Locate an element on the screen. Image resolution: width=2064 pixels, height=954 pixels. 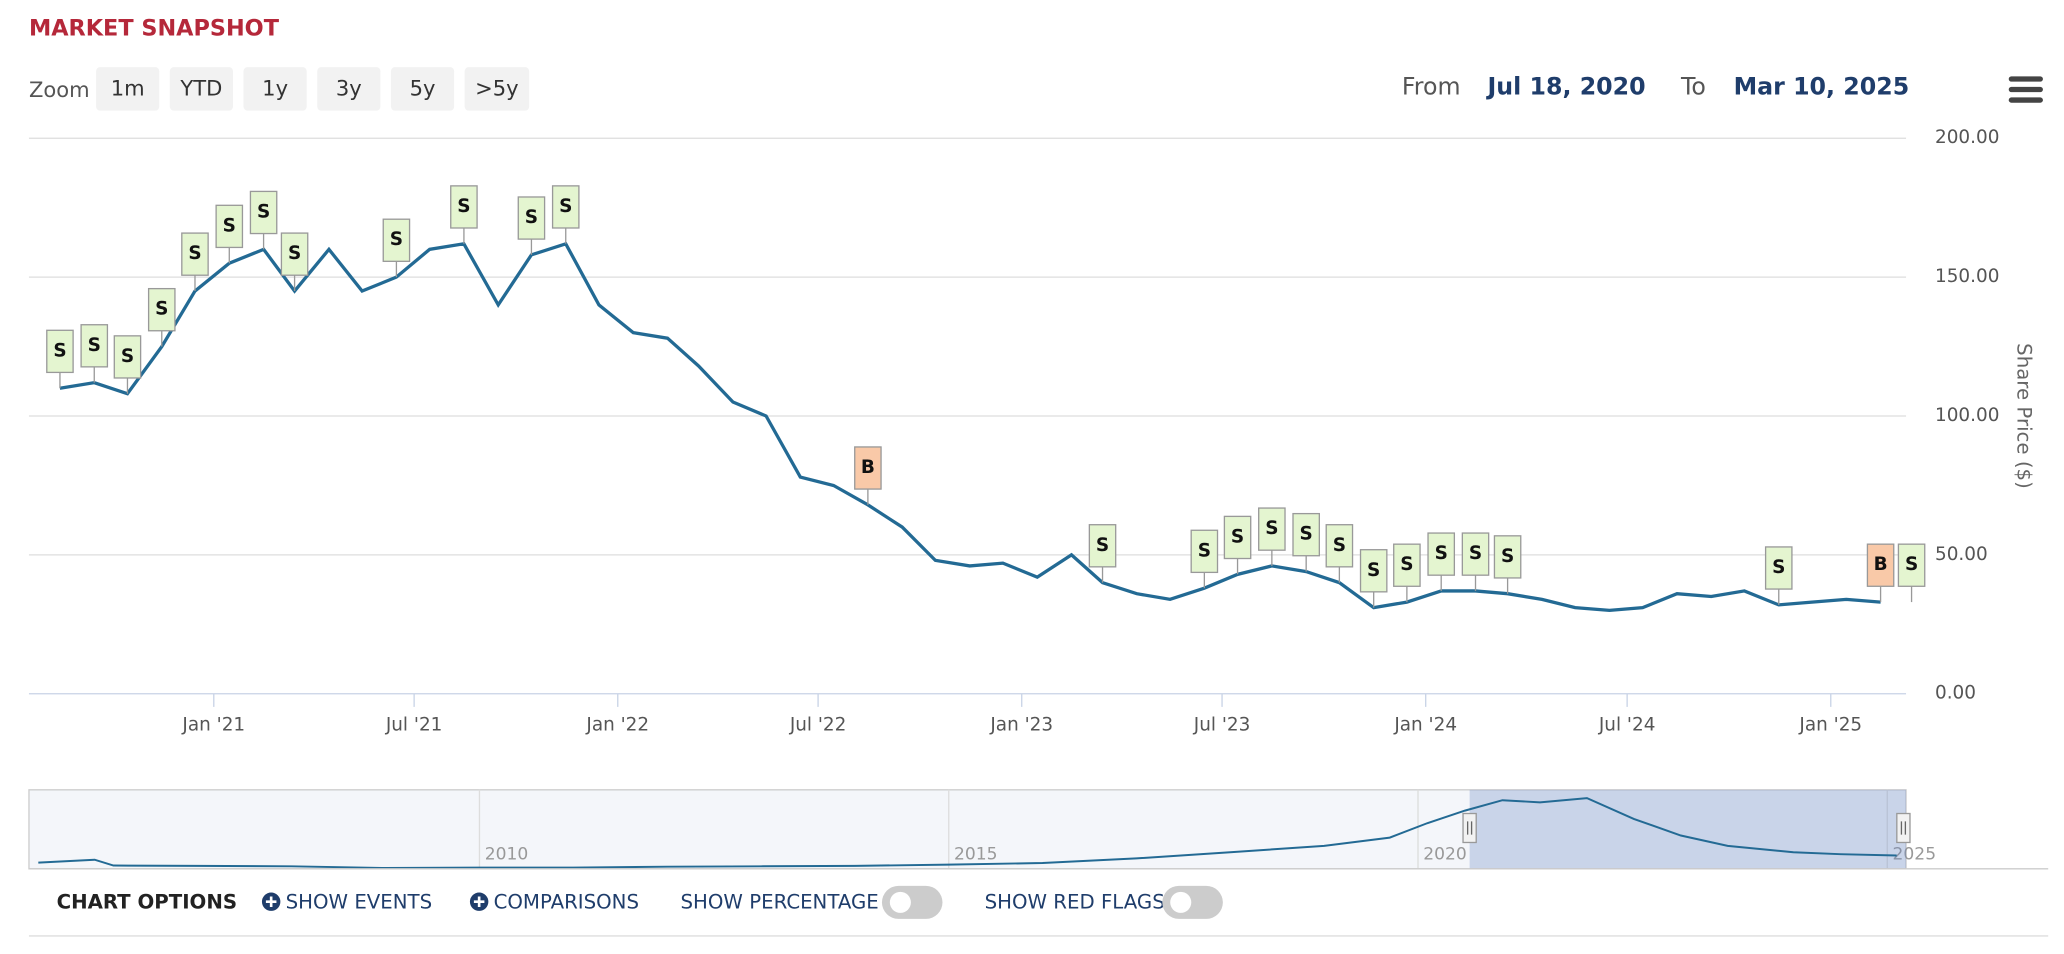
menu-icon is located at coordinates (2025, 89).